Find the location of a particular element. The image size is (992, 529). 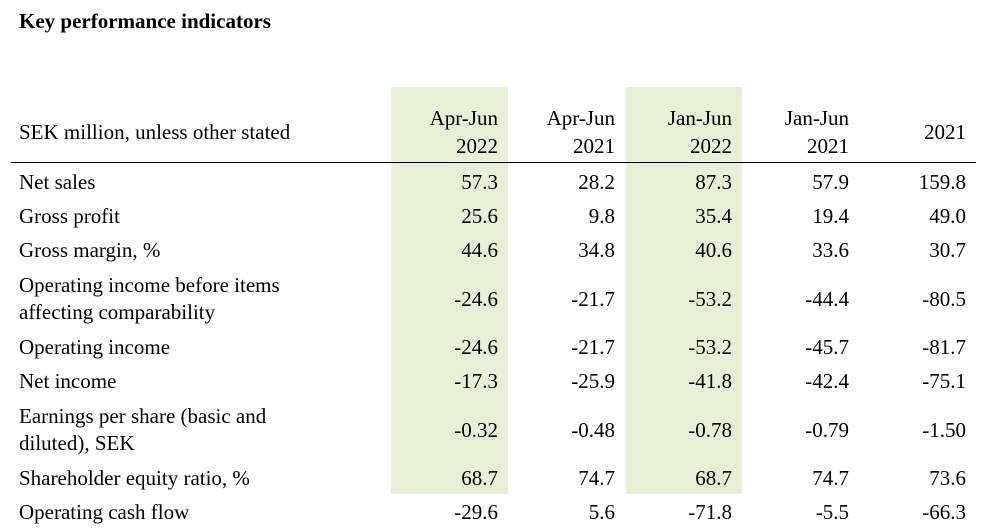

cell-value: -71.8 is located at coordinates (710, 512).